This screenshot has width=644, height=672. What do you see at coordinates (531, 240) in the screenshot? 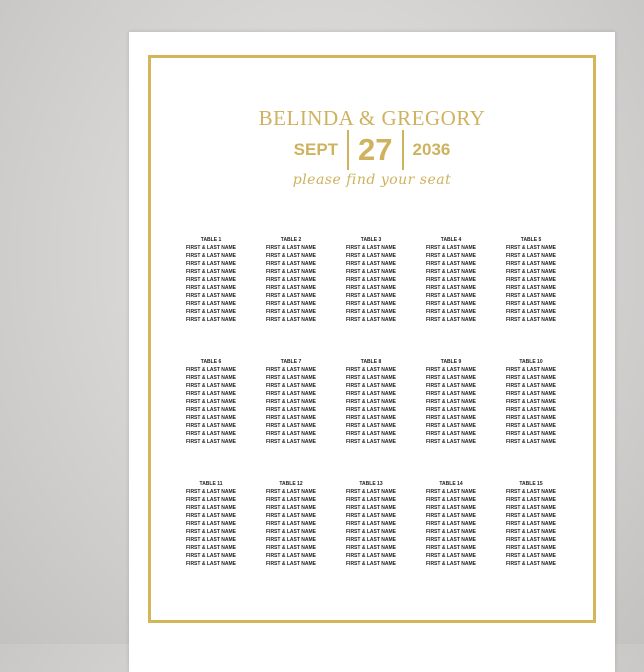
I see `table-label: TABLE 5` at bounding box center [531, 240].